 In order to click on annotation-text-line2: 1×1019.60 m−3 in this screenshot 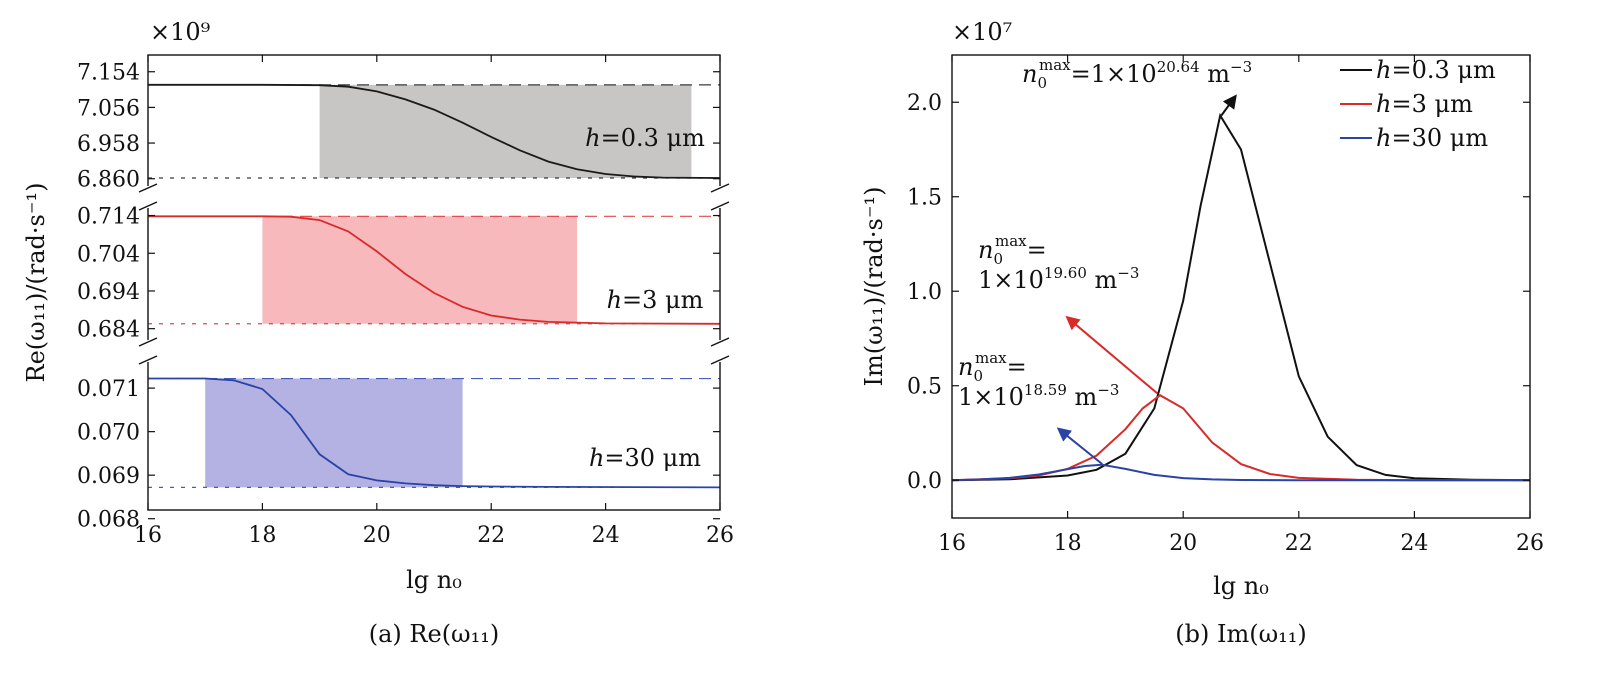, I will do `click(1058, 279)`.